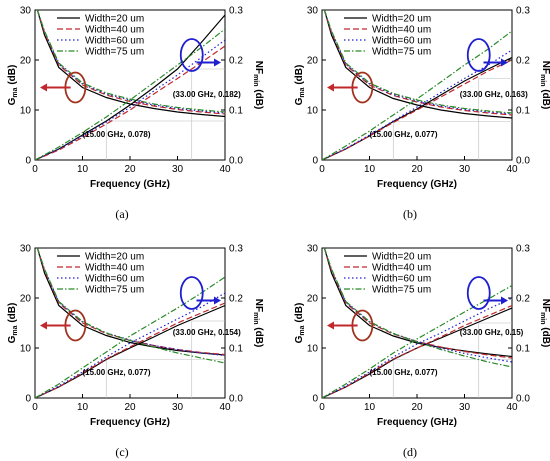 Image resolution: width=550 pixels, height=461 pixels. What do you see at coordinates (121, 452) in the screenshot?
I see `panel-letter: (c)` at bounding box center [121, 452].